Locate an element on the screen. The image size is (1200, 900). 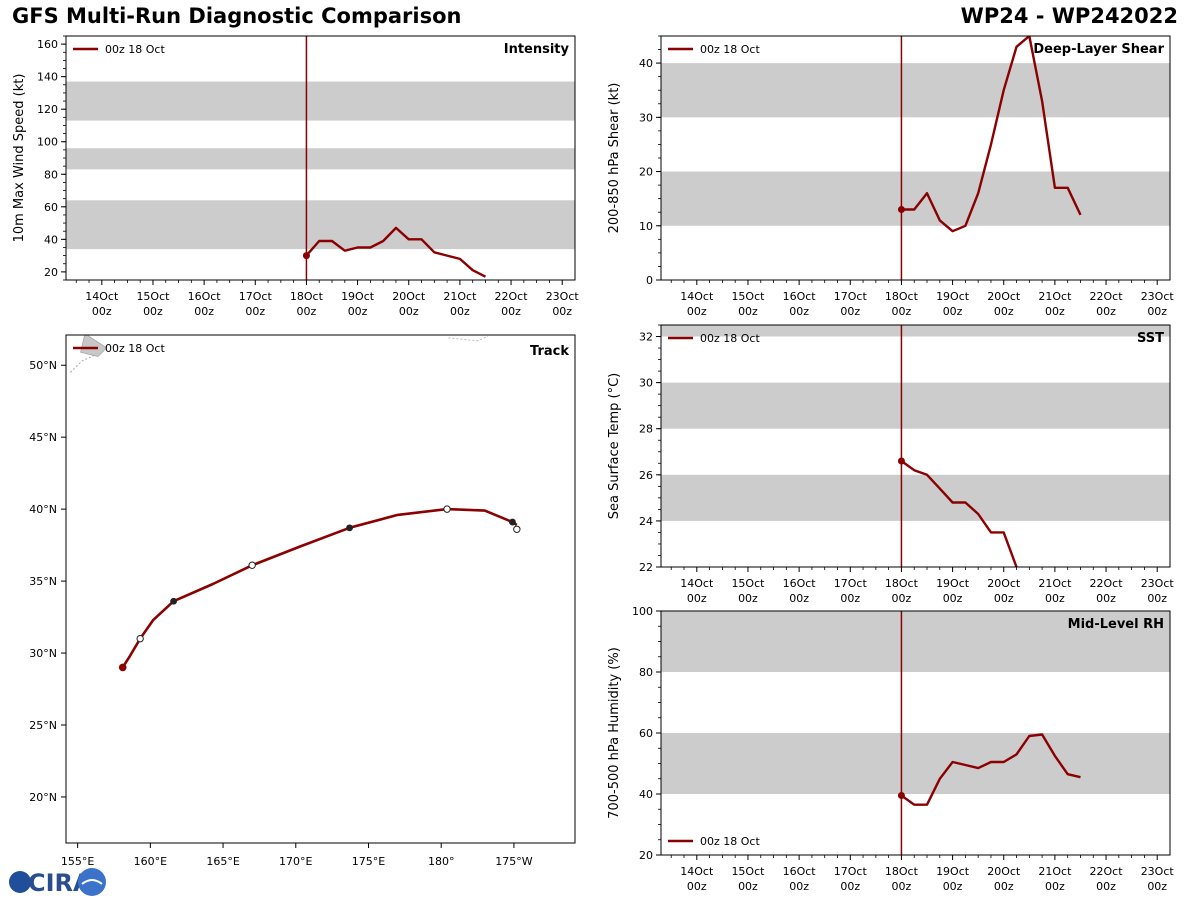
figure-title: GFS Multi-Run Diagnostic Comparison is located at coordinates (237, 16).